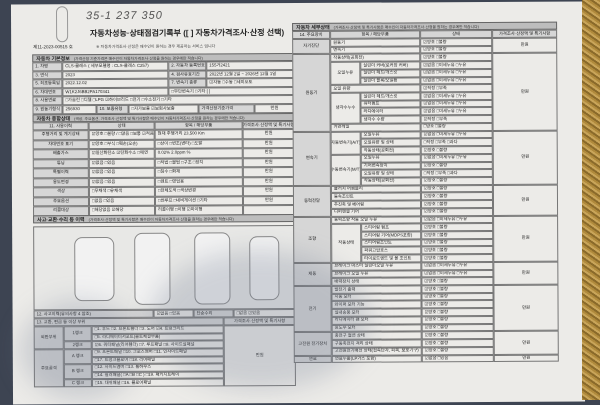 The width and height of the screenshot is (600, 405). I want to click on device-group-label: 조향, so click(312, 239).